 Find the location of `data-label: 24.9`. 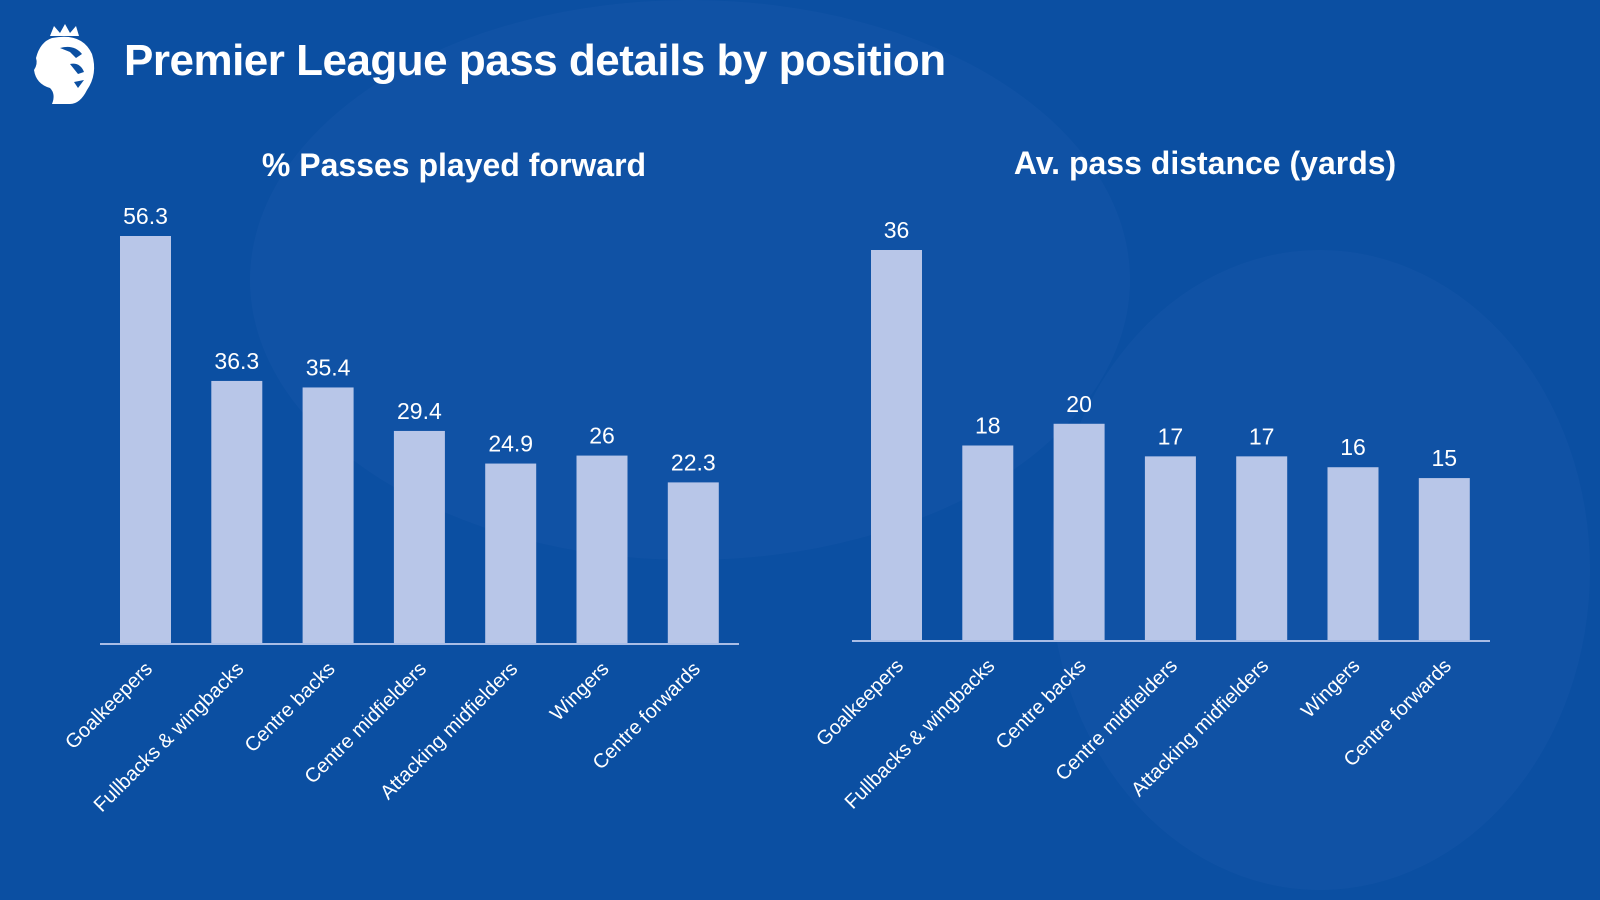

data-label: 24.9 is located at coordinates (510, 444).